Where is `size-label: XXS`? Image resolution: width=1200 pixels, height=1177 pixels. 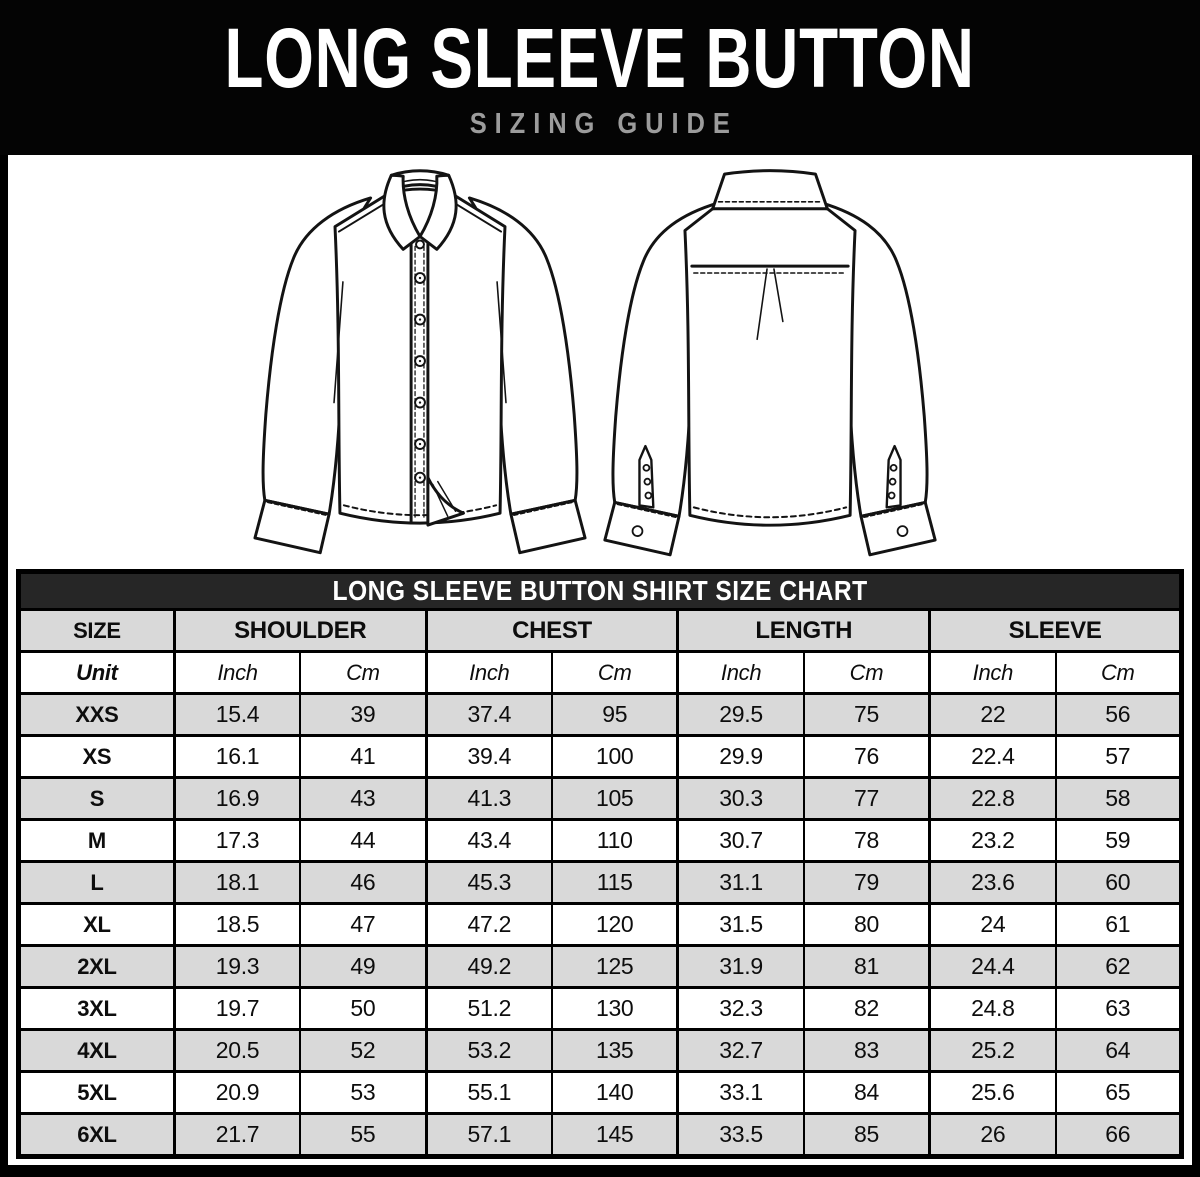 size-label: XXS is located at coordinates (96, 714).